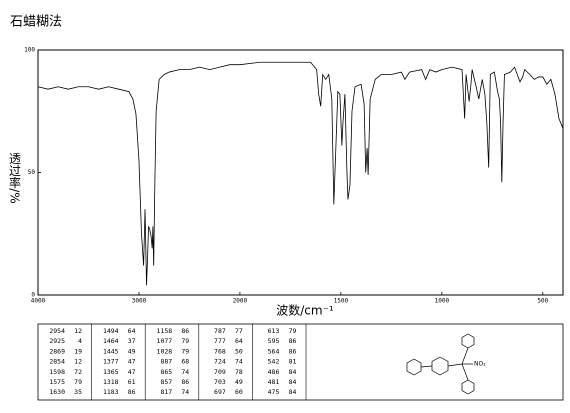 The image size is (570, 413). Describe the element at coordinates (80, 341) in the screenshot. I see `table-cell: 4` at that location.